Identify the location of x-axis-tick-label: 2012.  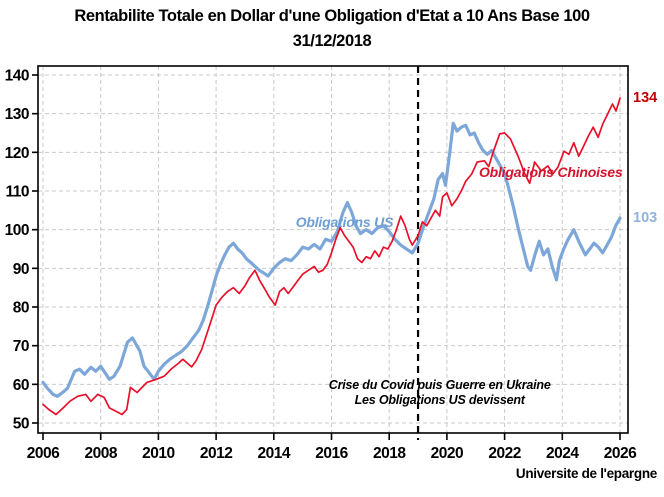
(216, 453).